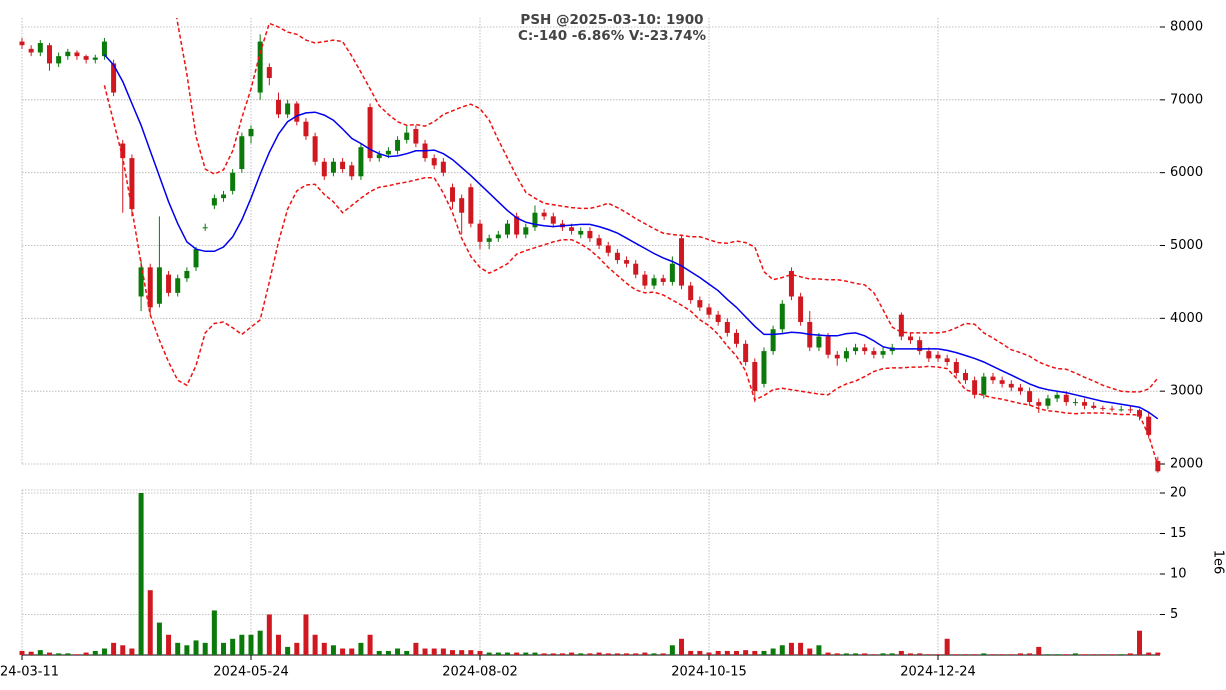 The image size is (1226, 690). I want to click on y-tick-label: 5000, so click(1186, 245).